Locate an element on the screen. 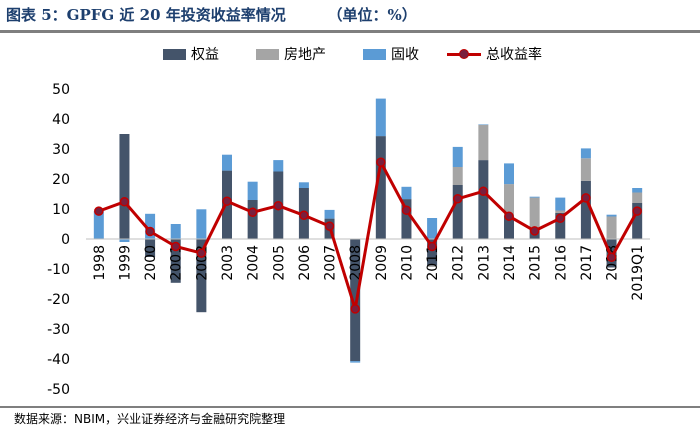 This screenshot has height=431, width=700. y-tick-label: -10 is located at coordinates (58, 270).